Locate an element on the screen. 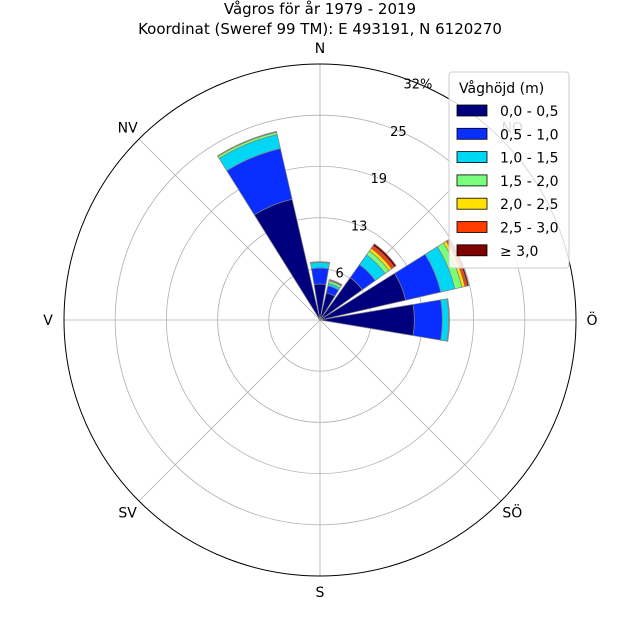  direction-label: V is located at coordinates (48, 321).